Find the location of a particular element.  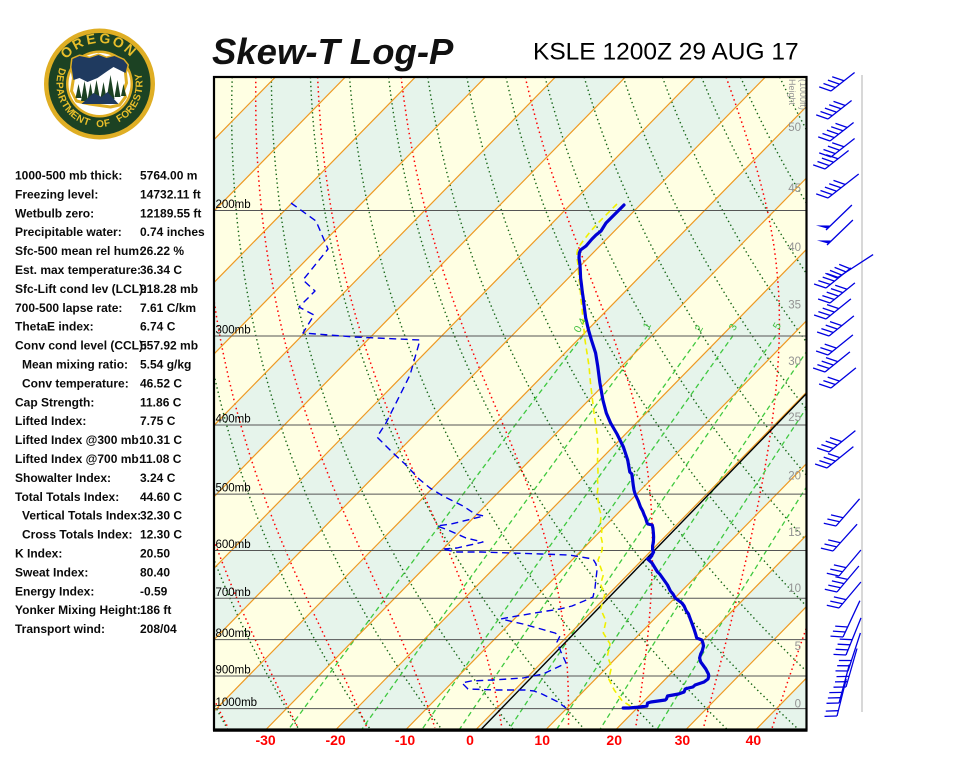

svg-text: Lifted Index: is located at coordinates (50, 421).